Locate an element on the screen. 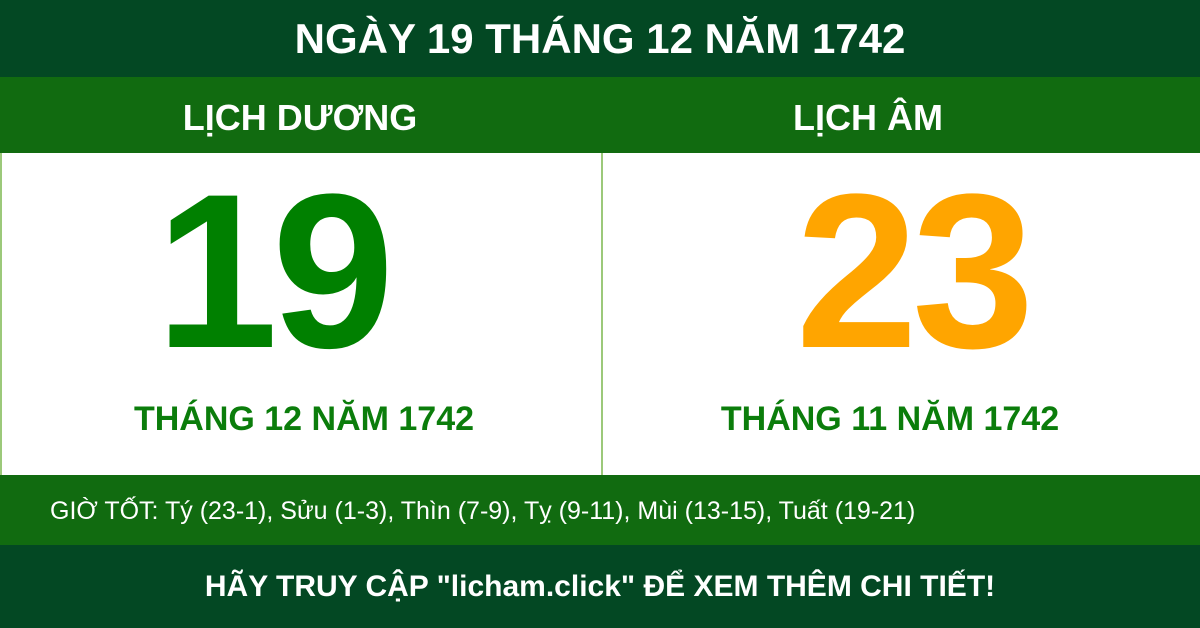 The image size is (1200, 628). lunar-day: 23 is located at coordinates (915, 271).